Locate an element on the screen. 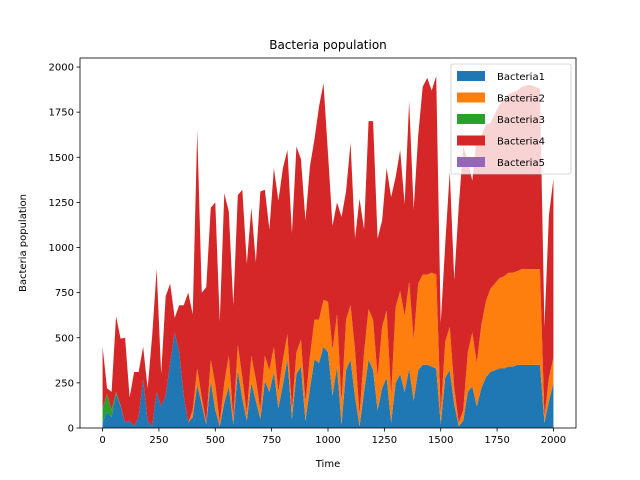 The image size is (640, 480). y-axis-ticks: 0 250 500 750 1000 1250 1500 1750 2000 is located at coordinates (64, 249).